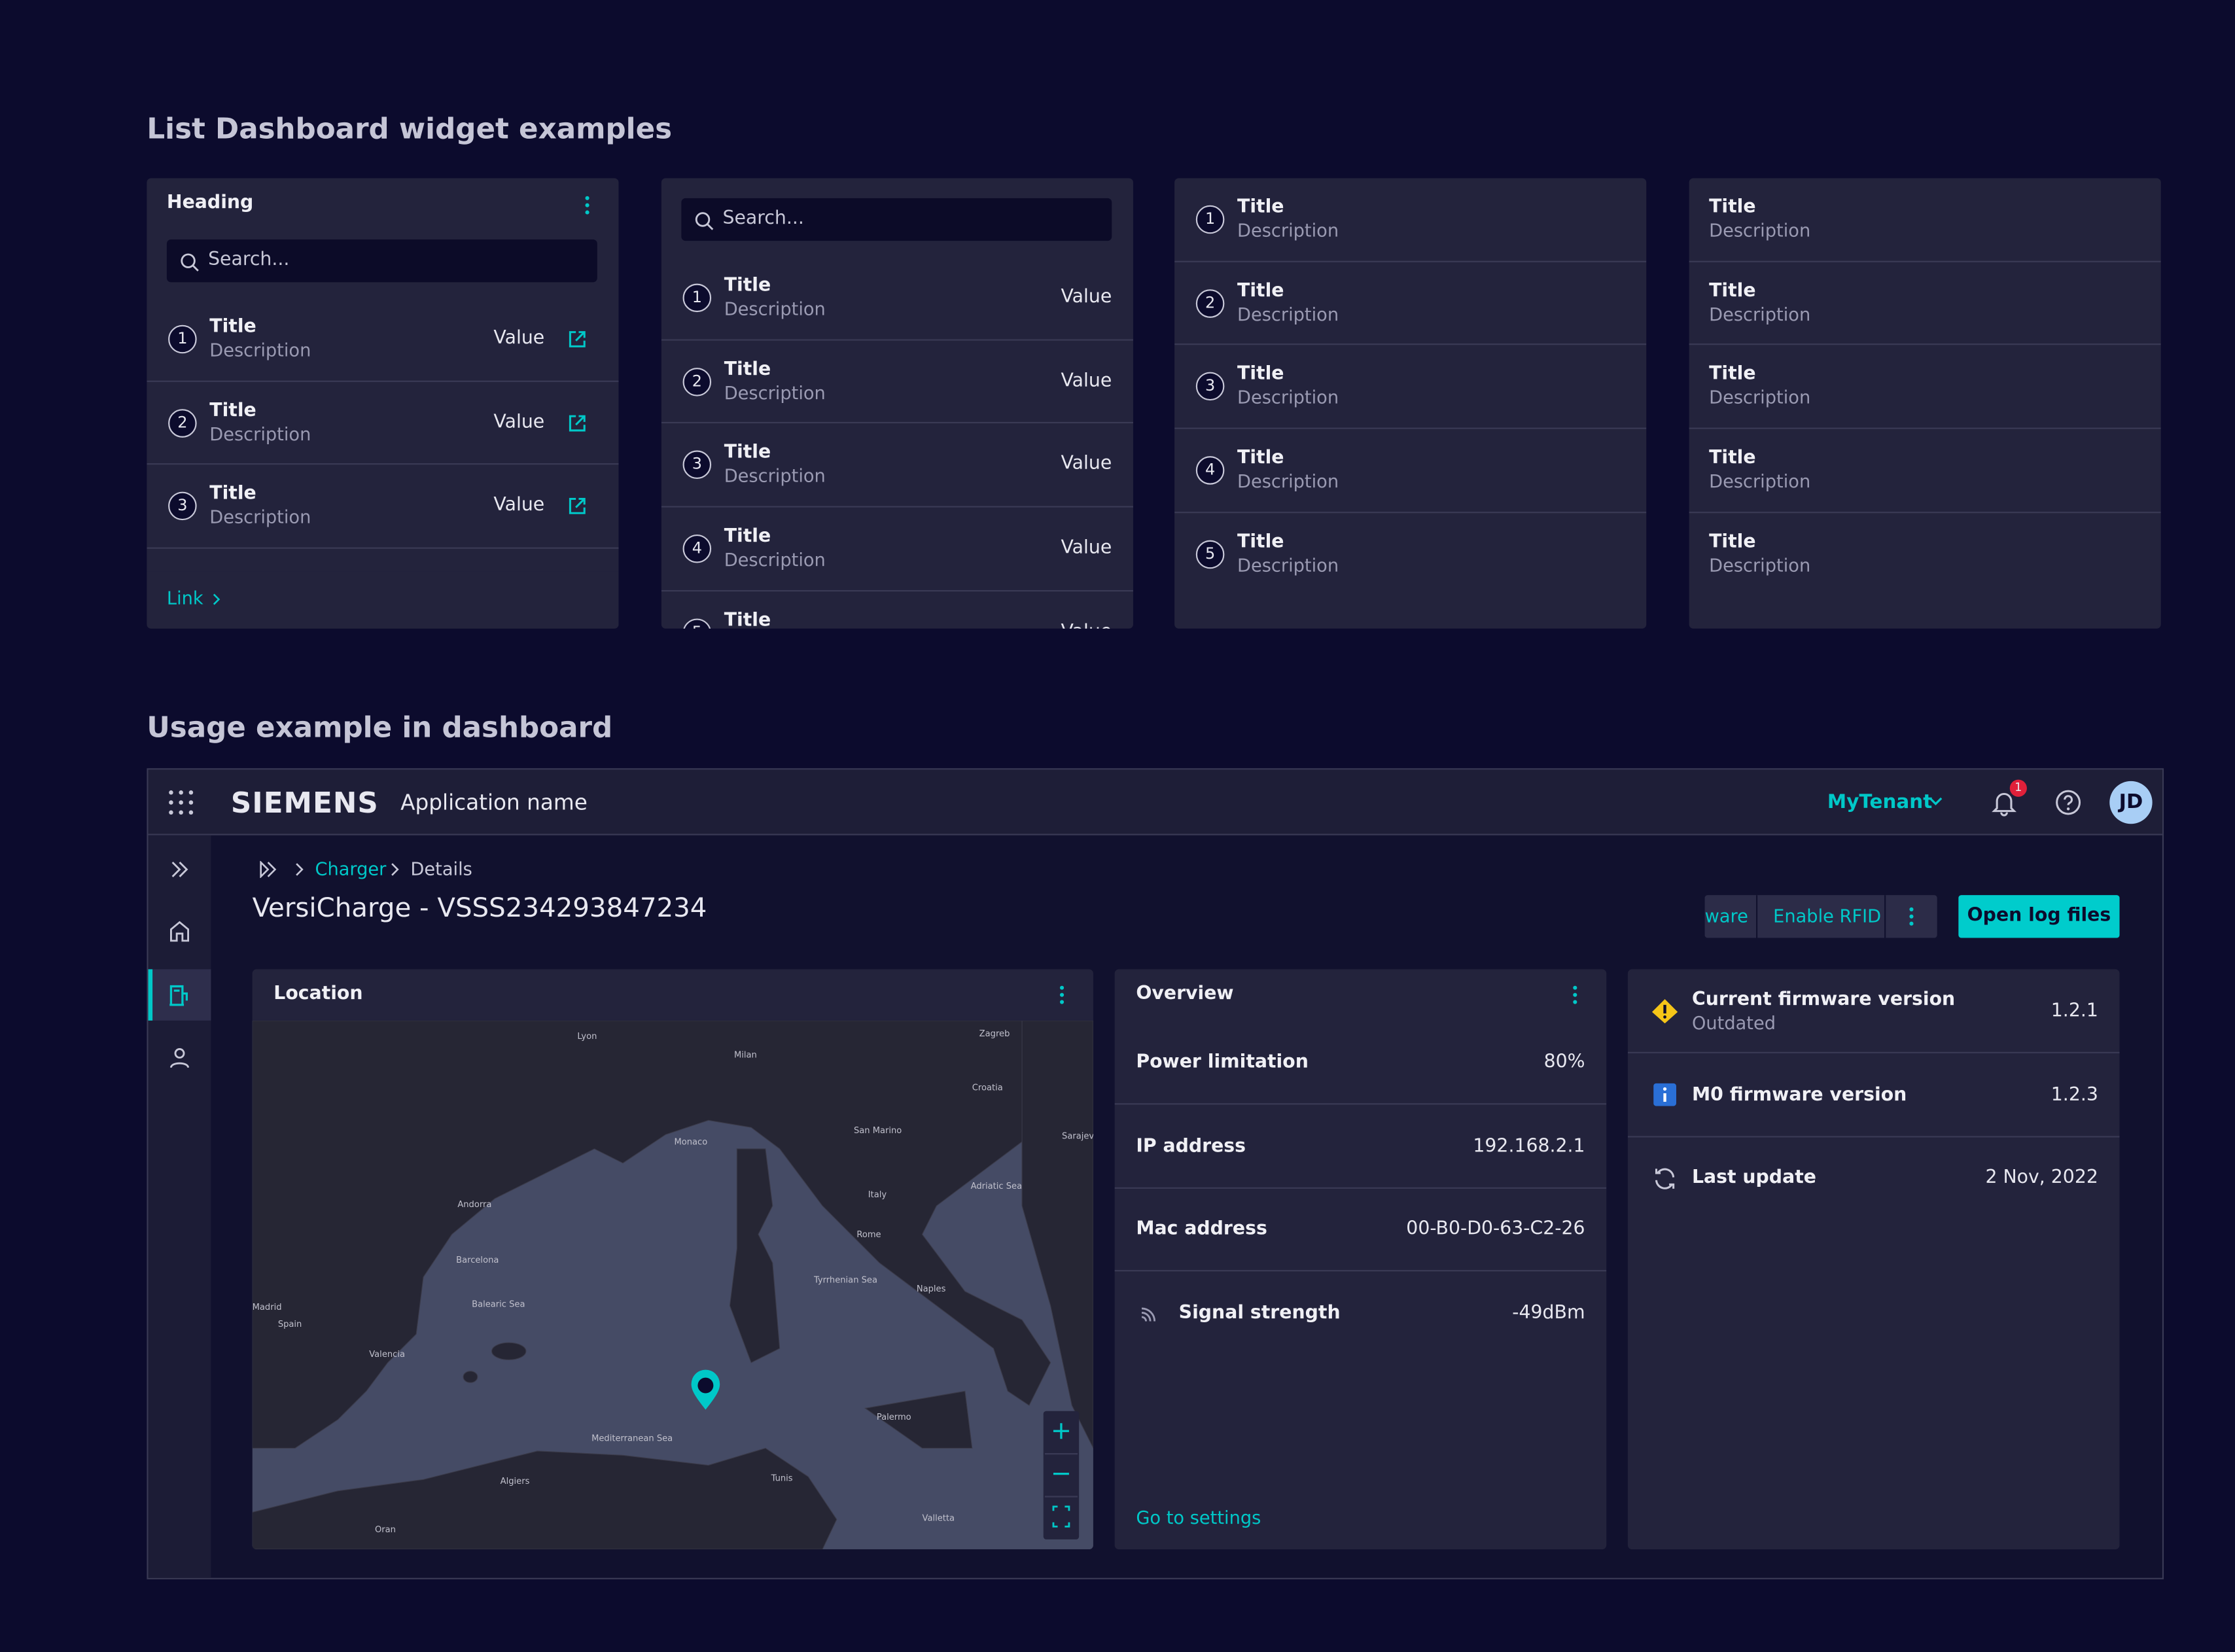 This screenshot has width=2235, height=1652. What do you see at coordinates (704, 220) in the screenshot?
I see `search-icon` at bounding box center [704, 220].